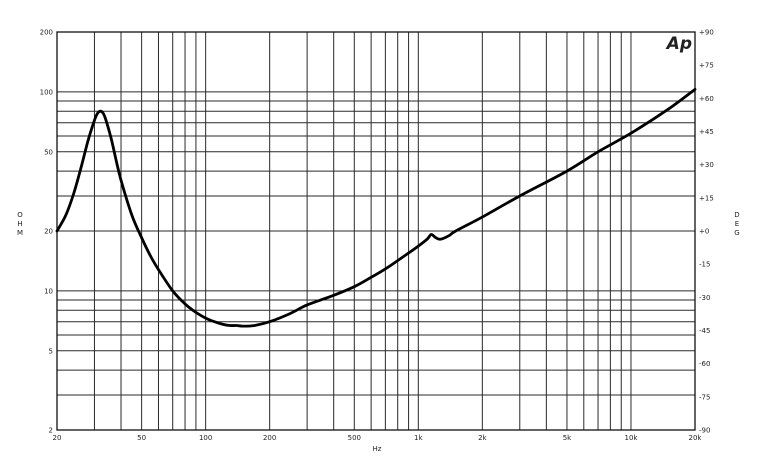 The height and width of the screenshot is (471, 760). Describe the element at coordinates (418, 438) in the screenshot. I see `x-tick-label: 1k` at that location.